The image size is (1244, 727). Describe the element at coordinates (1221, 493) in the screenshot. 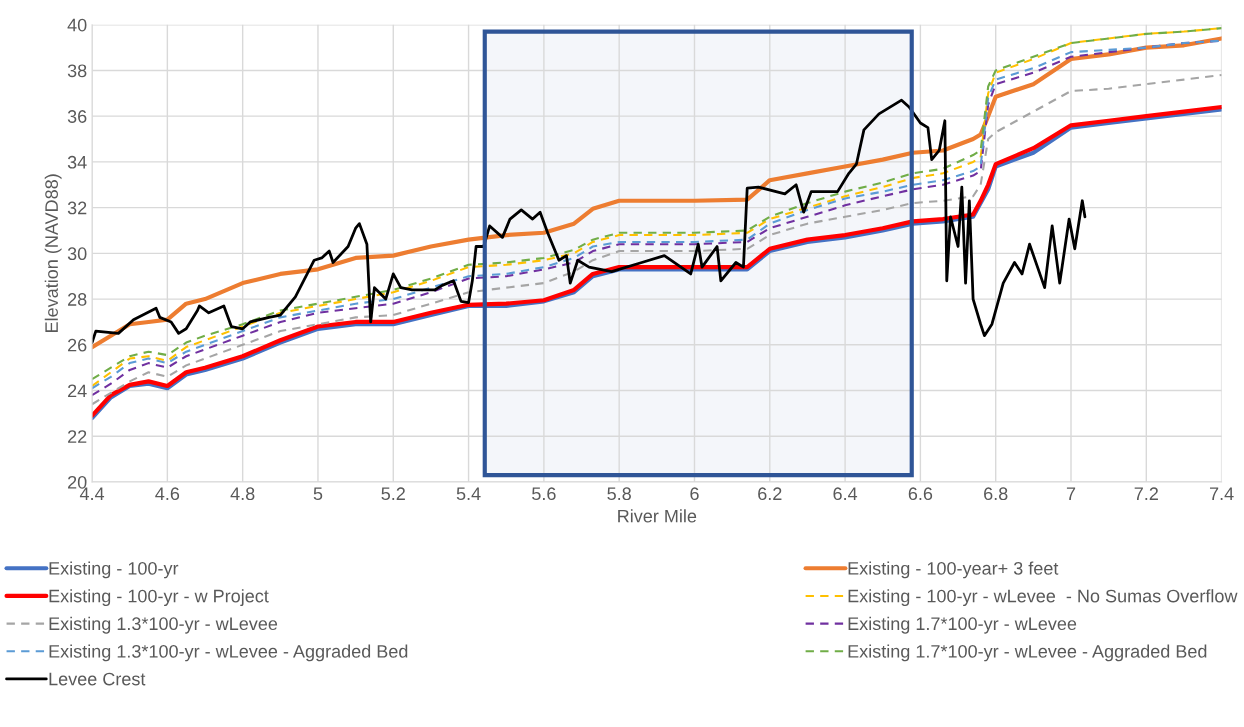

I see `x-tick-label: 7.4` at that location.